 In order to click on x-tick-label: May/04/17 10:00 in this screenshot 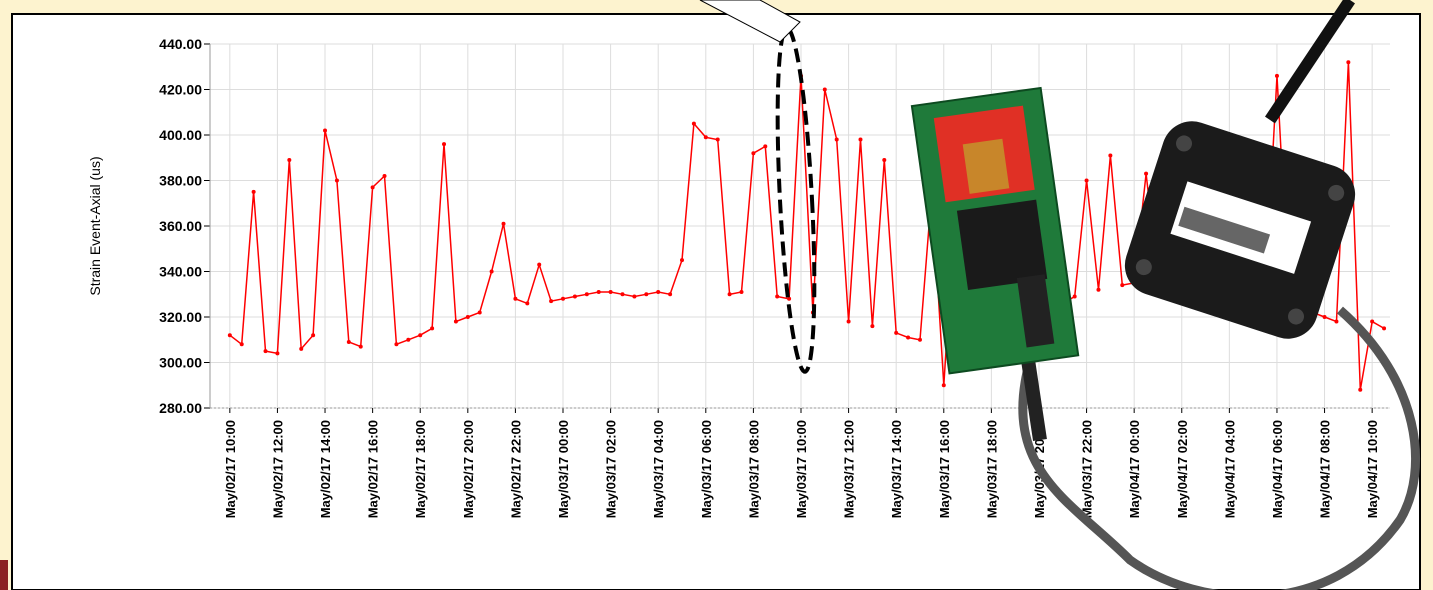, I will do `click(1372, 469)`.